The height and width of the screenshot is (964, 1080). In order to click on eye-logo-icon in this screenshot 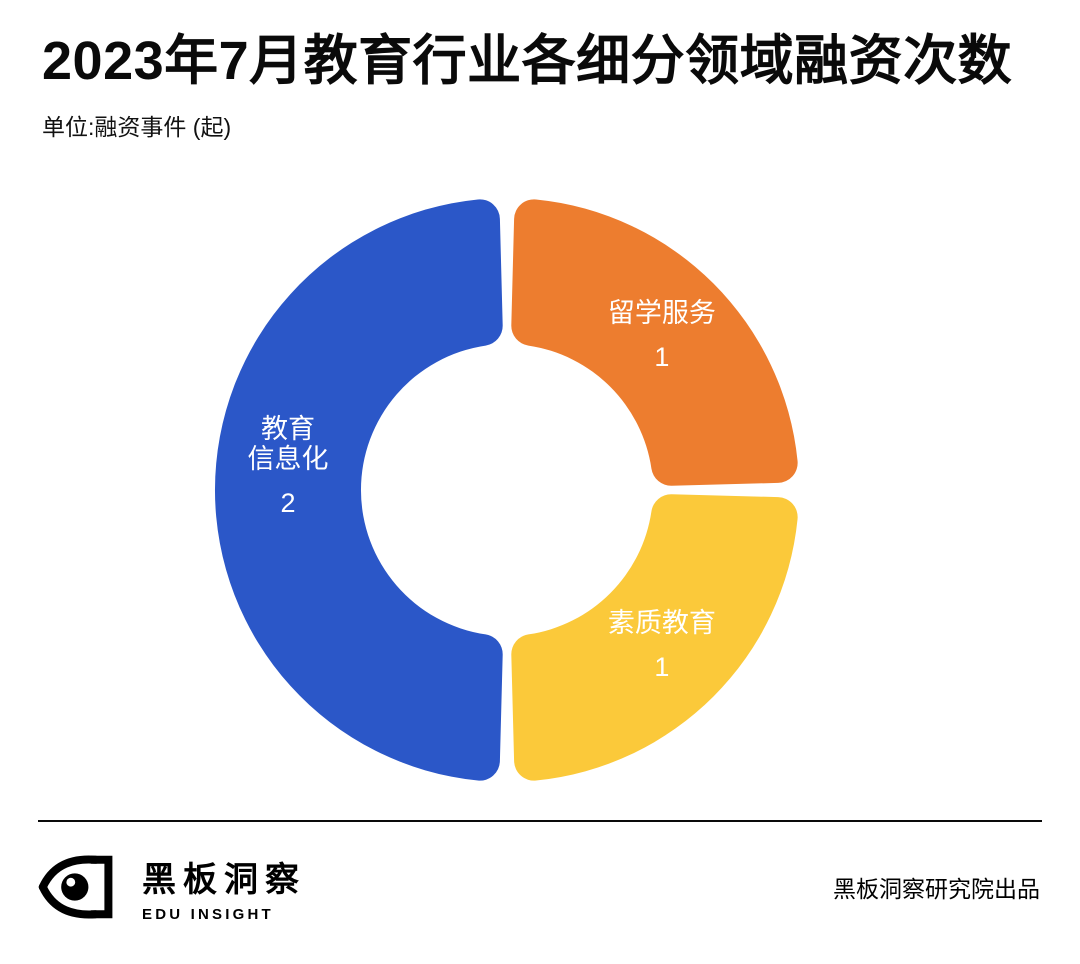, I will do `click(75, 887)`.